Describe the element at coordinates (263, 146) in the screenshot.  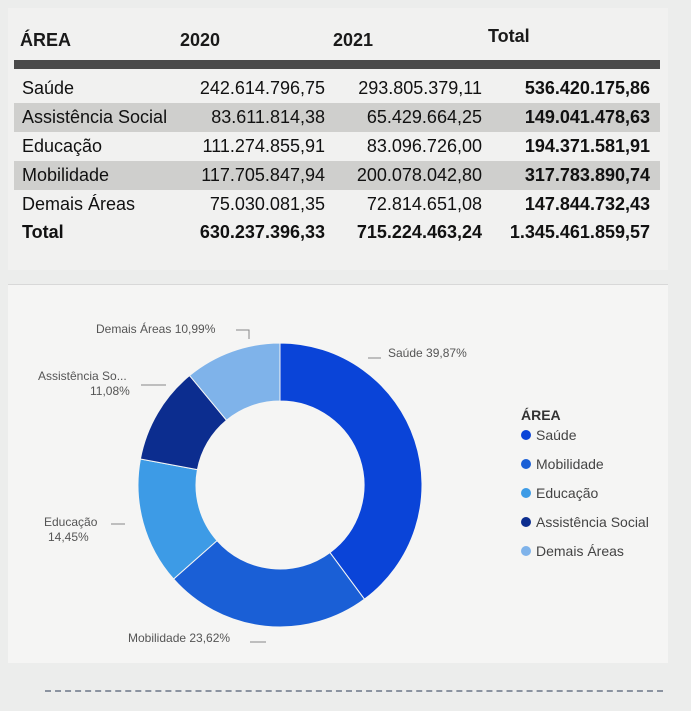
I see `cell-2020: 111.274.855,91` at that location.